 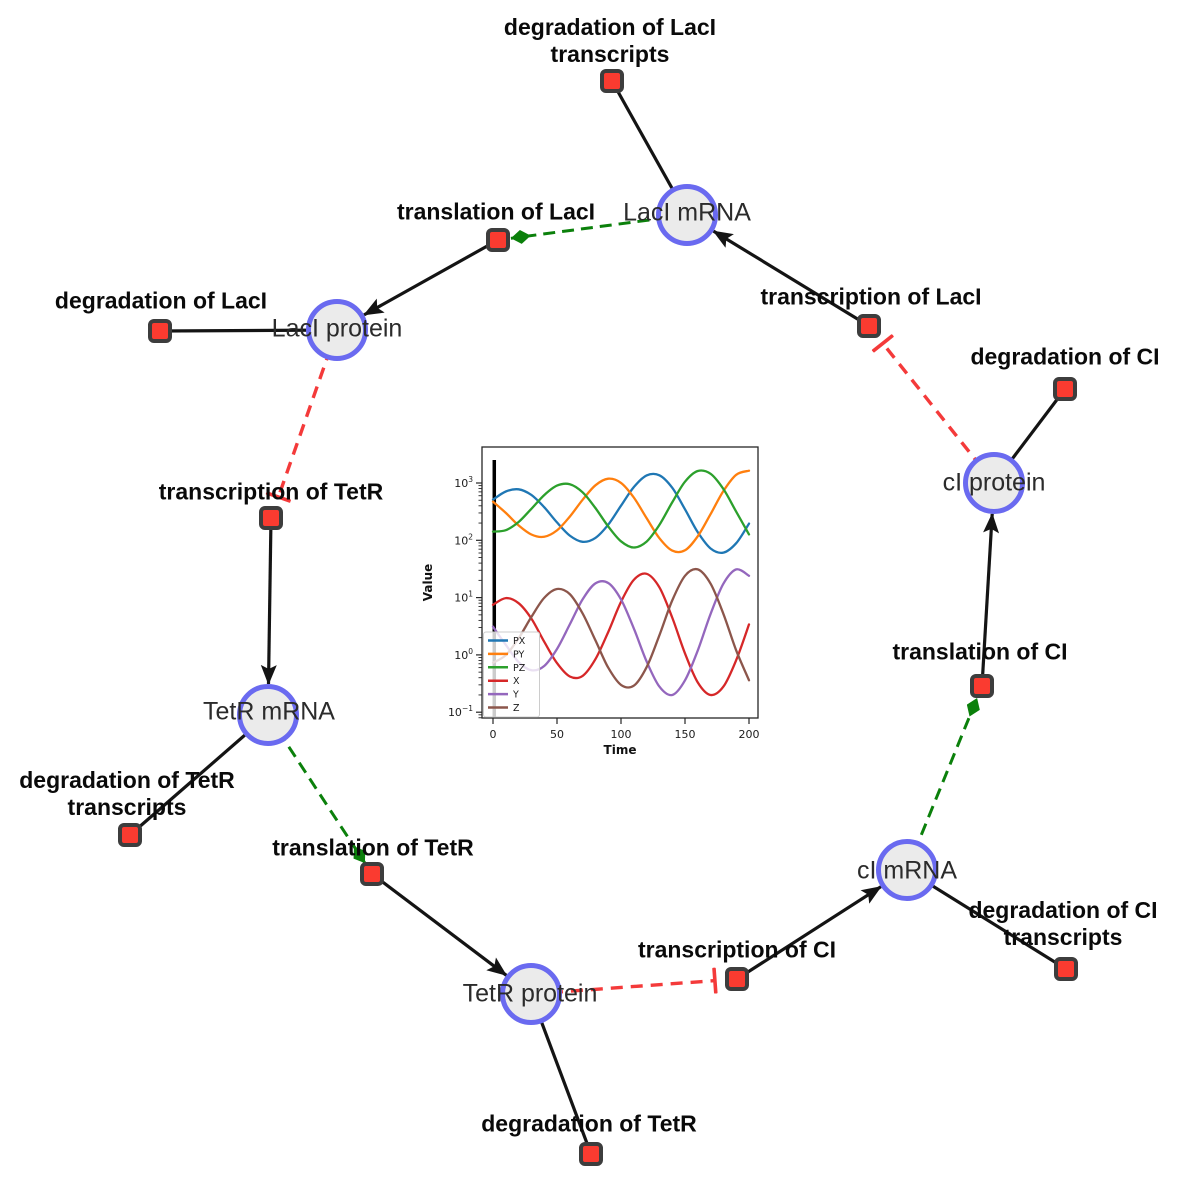 What do you see at coordinates (994, 483) in the screenshot?
I see `species-node-ci-protein` at bounding box center [994, 483].